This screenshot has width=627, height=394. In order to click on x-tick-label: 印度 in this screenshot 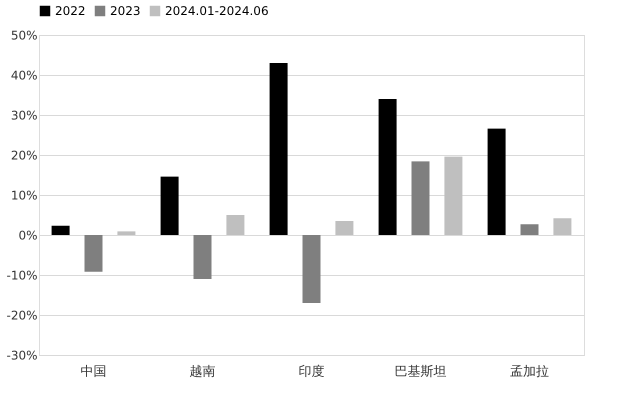, I will do `click(311, 372)`.